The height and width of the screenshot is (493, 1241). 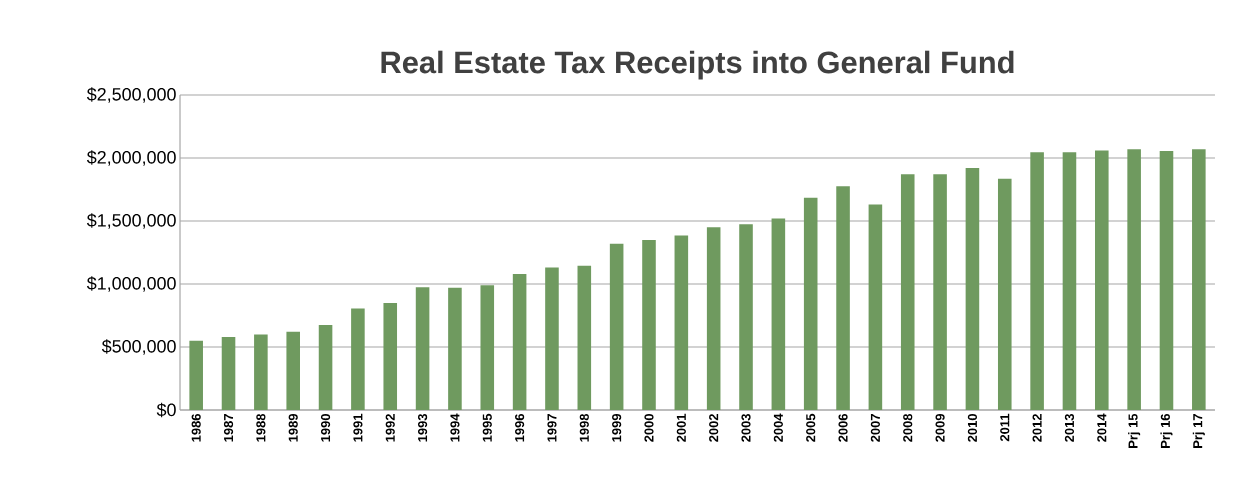 What do you see at coordinates (455, 427) in the screenshot?
I see `x-tick-label: 1994` at bounding box center [455, 427].